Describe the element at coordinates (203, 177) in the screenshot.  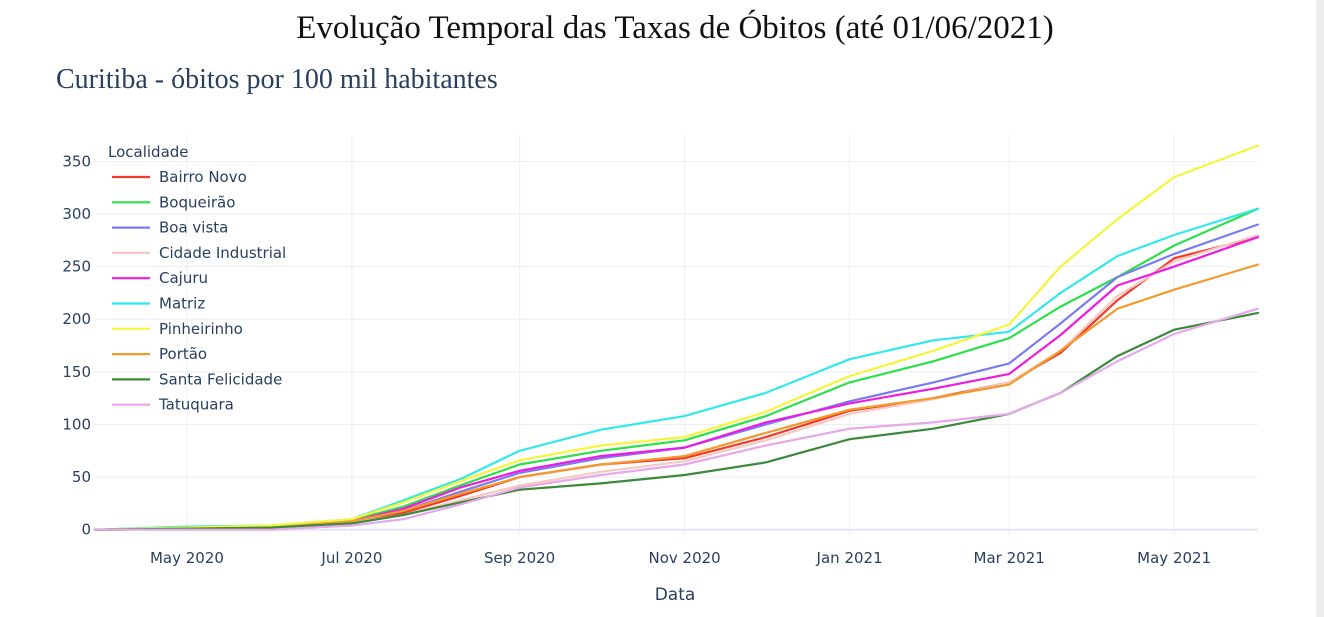
I see `legend-label: Bairro Novo` at that location.